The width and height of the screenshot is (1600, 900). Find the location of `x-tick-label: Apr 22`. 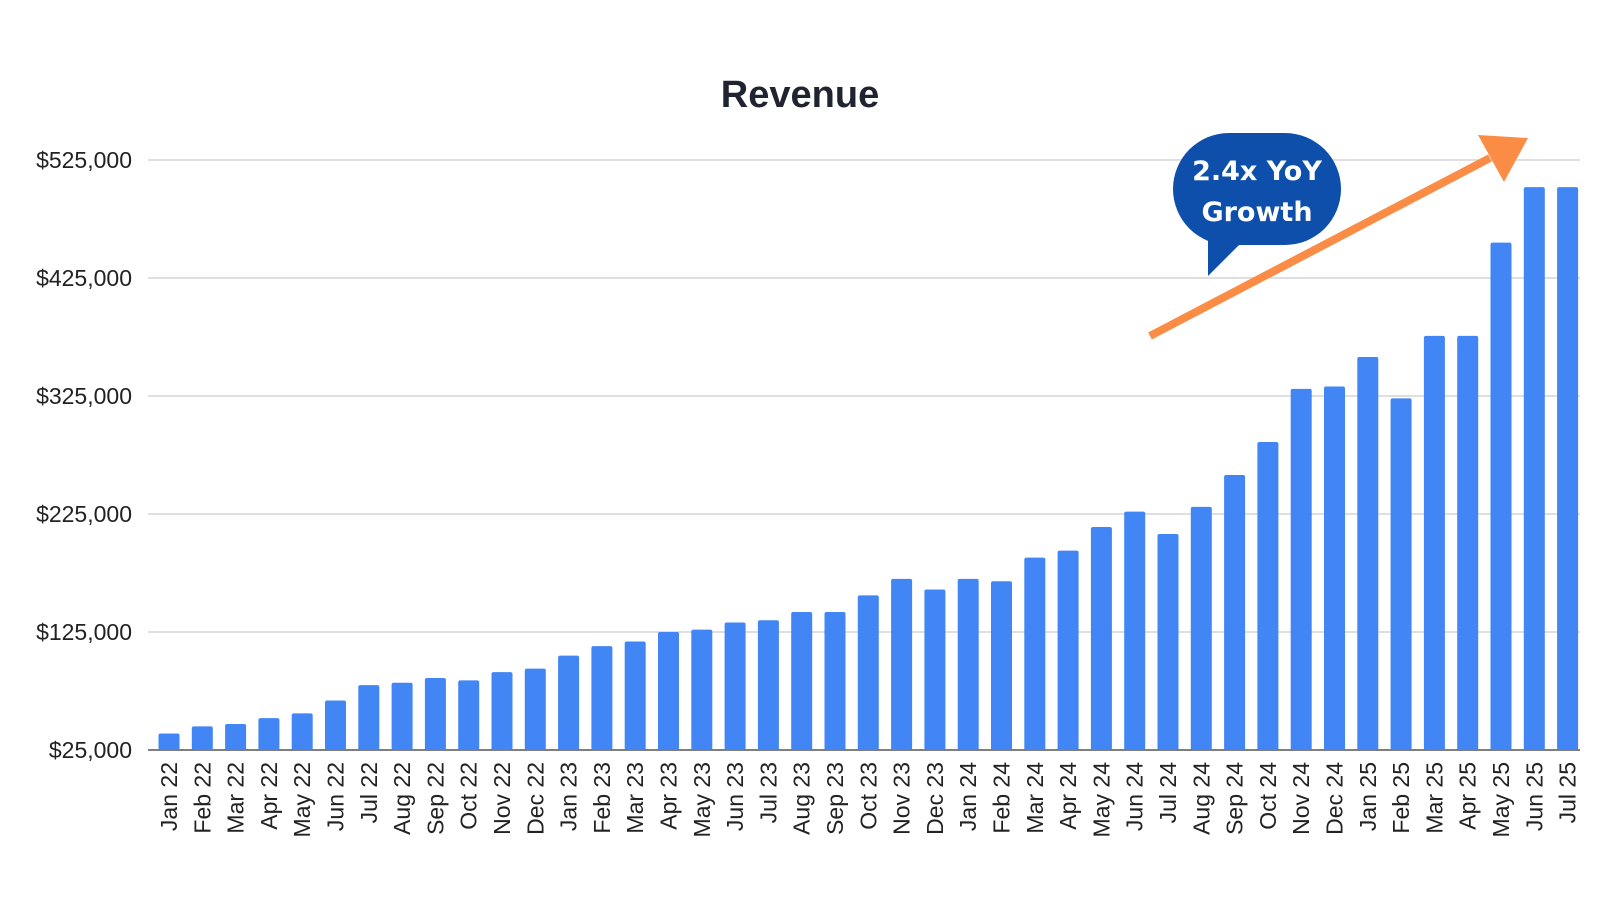

x-tick-label: Apr 22 is located at coordinates (269, 796).